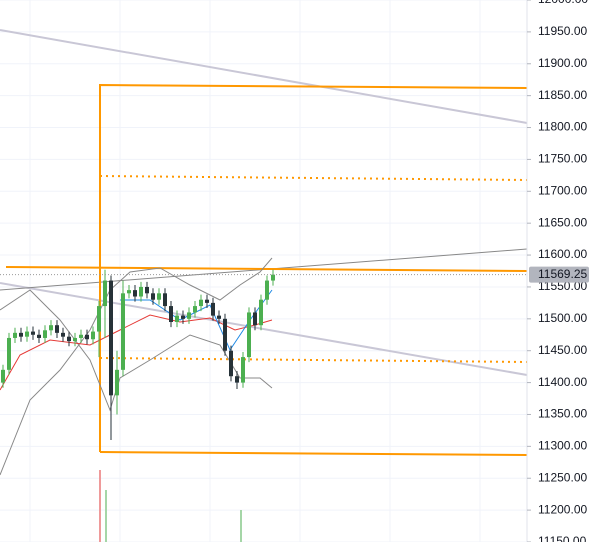  I want to click on last-price-badge, so click(559, 274).